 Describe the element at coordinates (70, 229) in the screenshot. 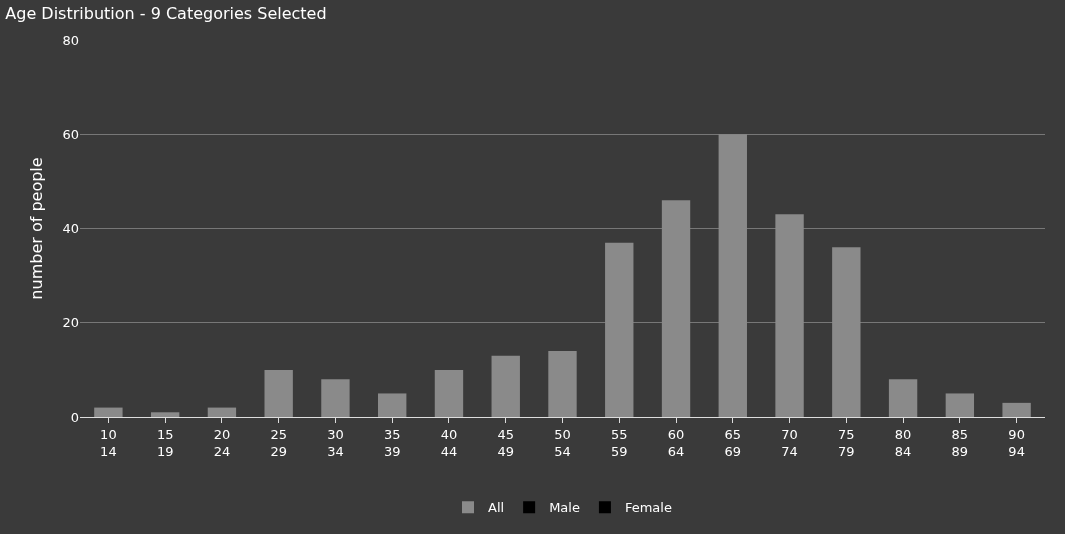

I see `y-tick-label: 40` at that location.